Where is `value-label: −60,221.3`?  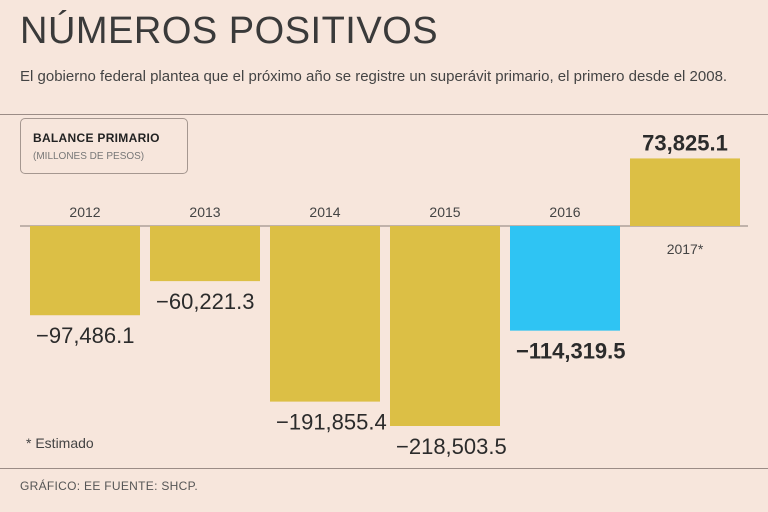
value-label: −60,221.3 is located at coordinates (205, 301).